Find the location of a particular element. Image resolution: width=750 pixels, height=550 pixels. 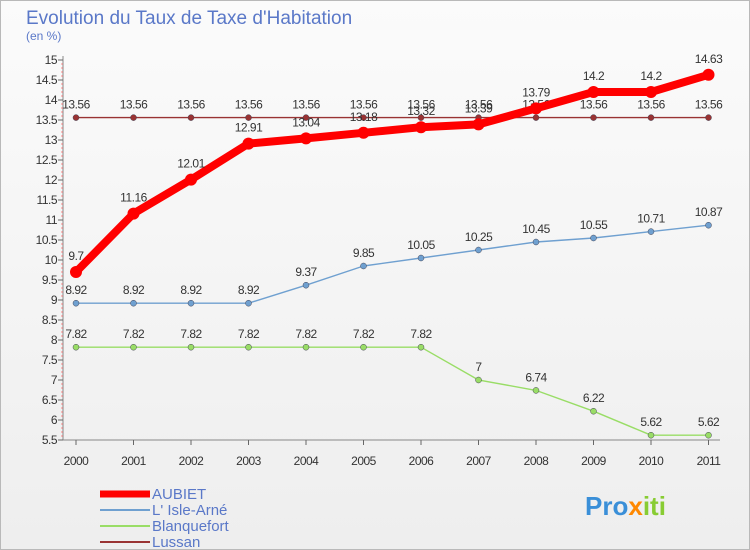

x-tick-label: 2008 is located at coordinates (537, 461).